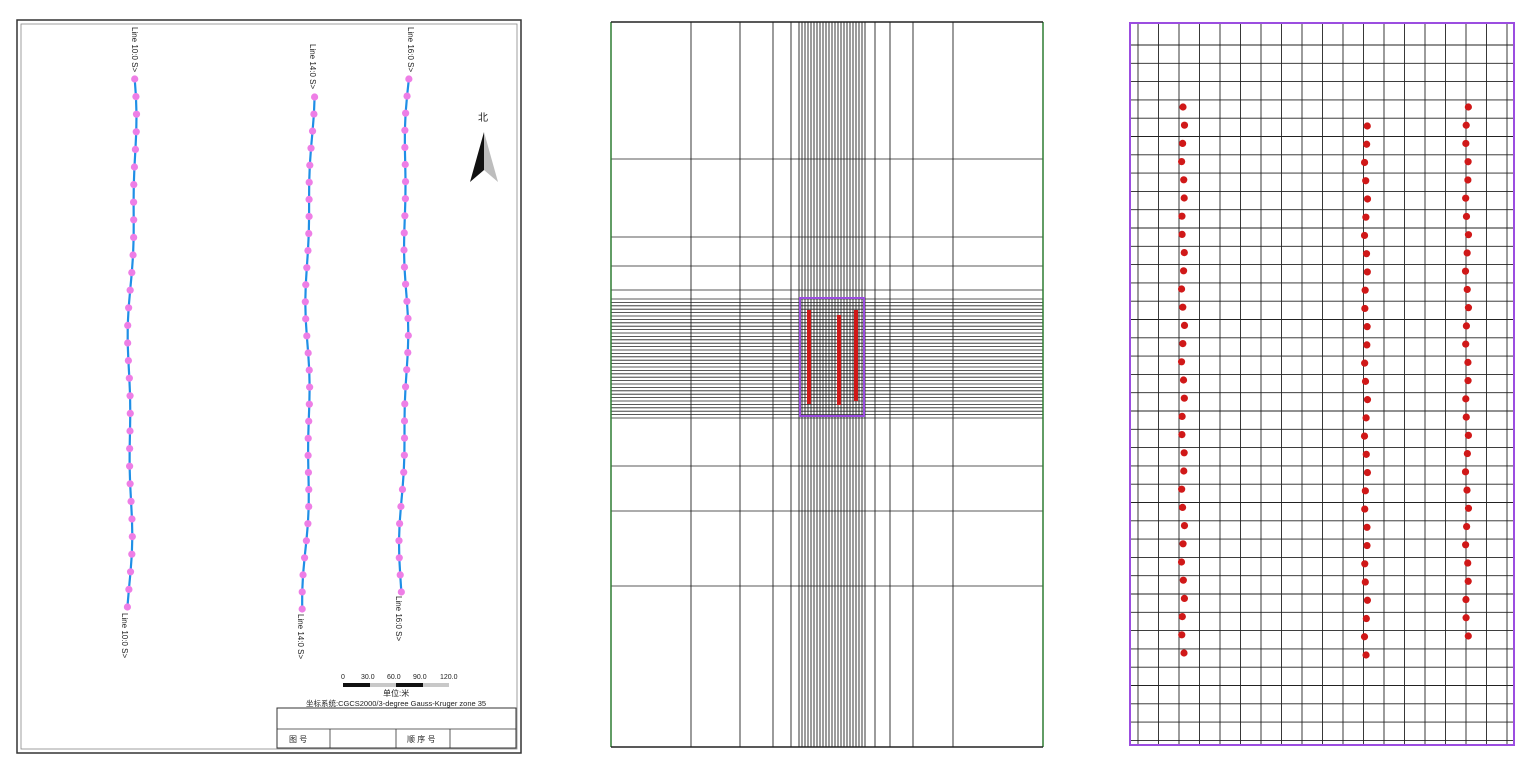 The width and height of the screenshot is (1537, 773). What do you see at coordinates (368, 677) in the screenshot?
I see `scale-tick-label: 30.0` at bounding box center [368, 677].